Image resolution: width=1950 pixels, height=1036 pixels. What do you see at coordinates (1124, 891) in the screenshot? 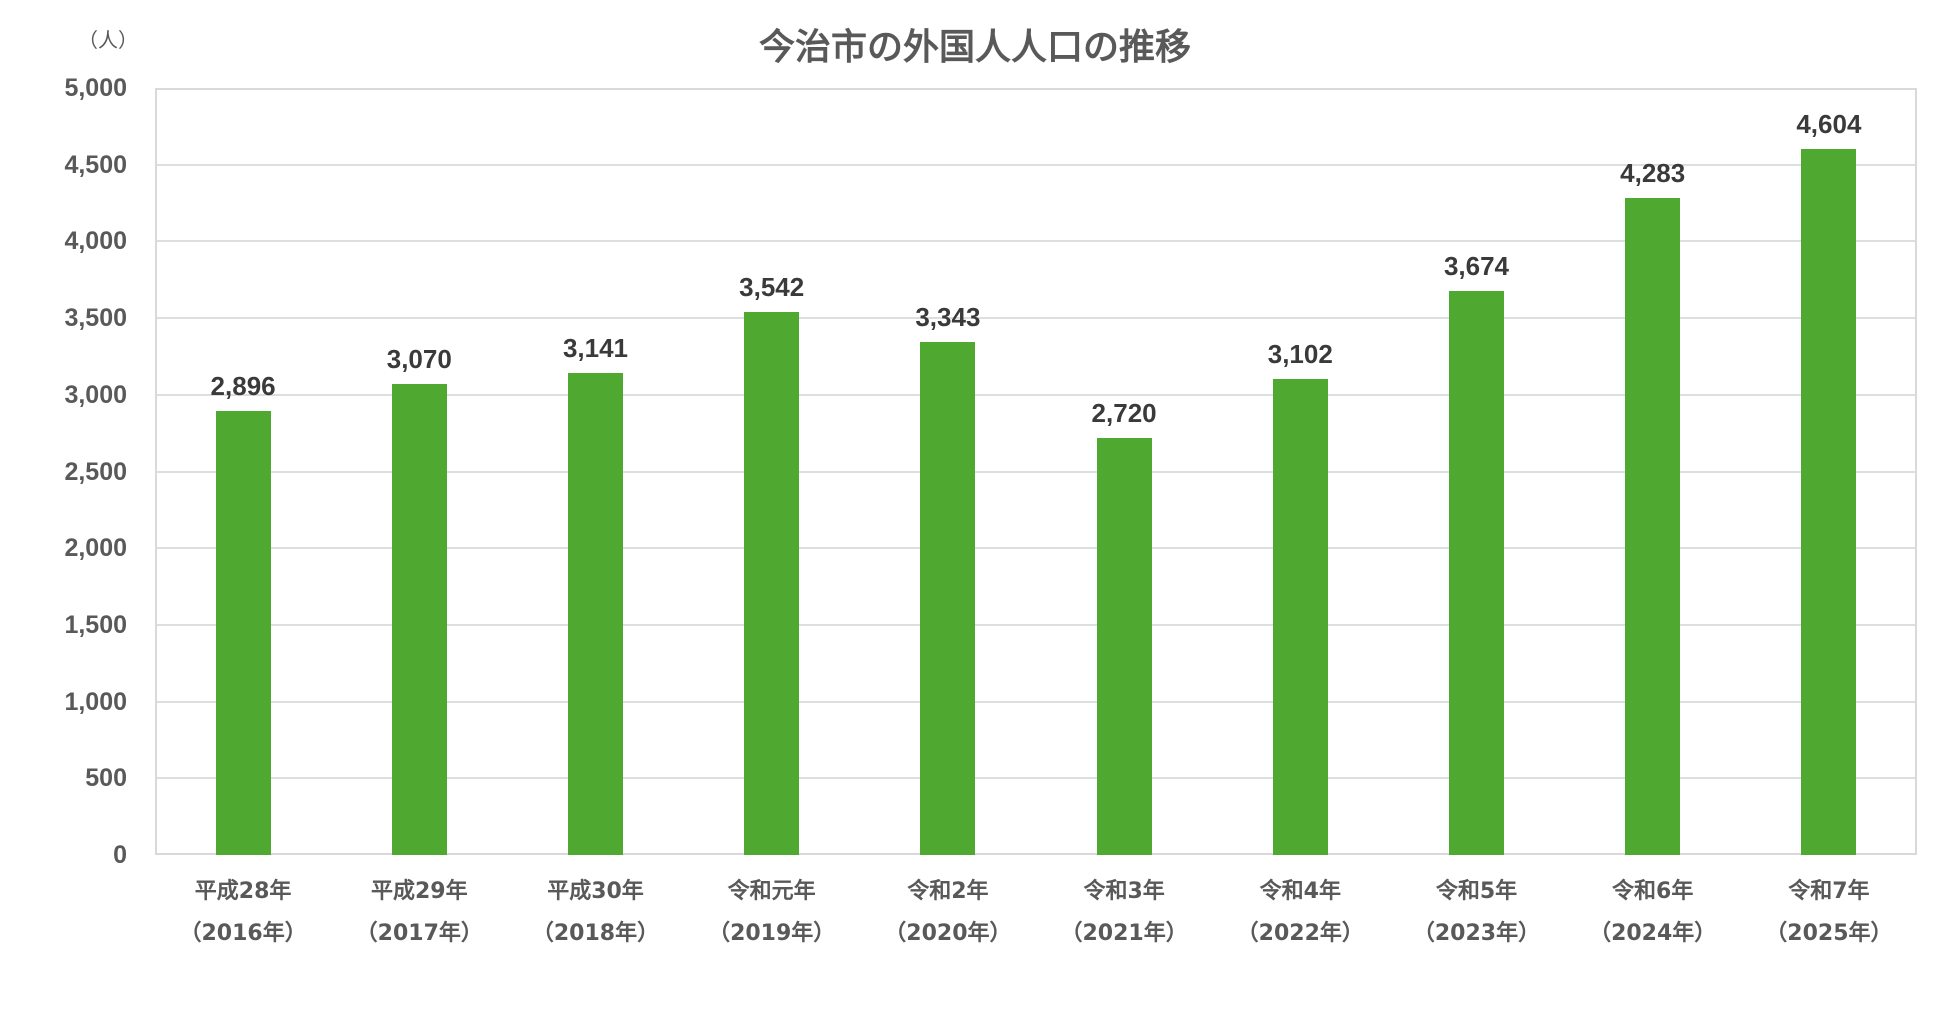
I see `era-label: 令和3年` at bounding box center [1124, 891].